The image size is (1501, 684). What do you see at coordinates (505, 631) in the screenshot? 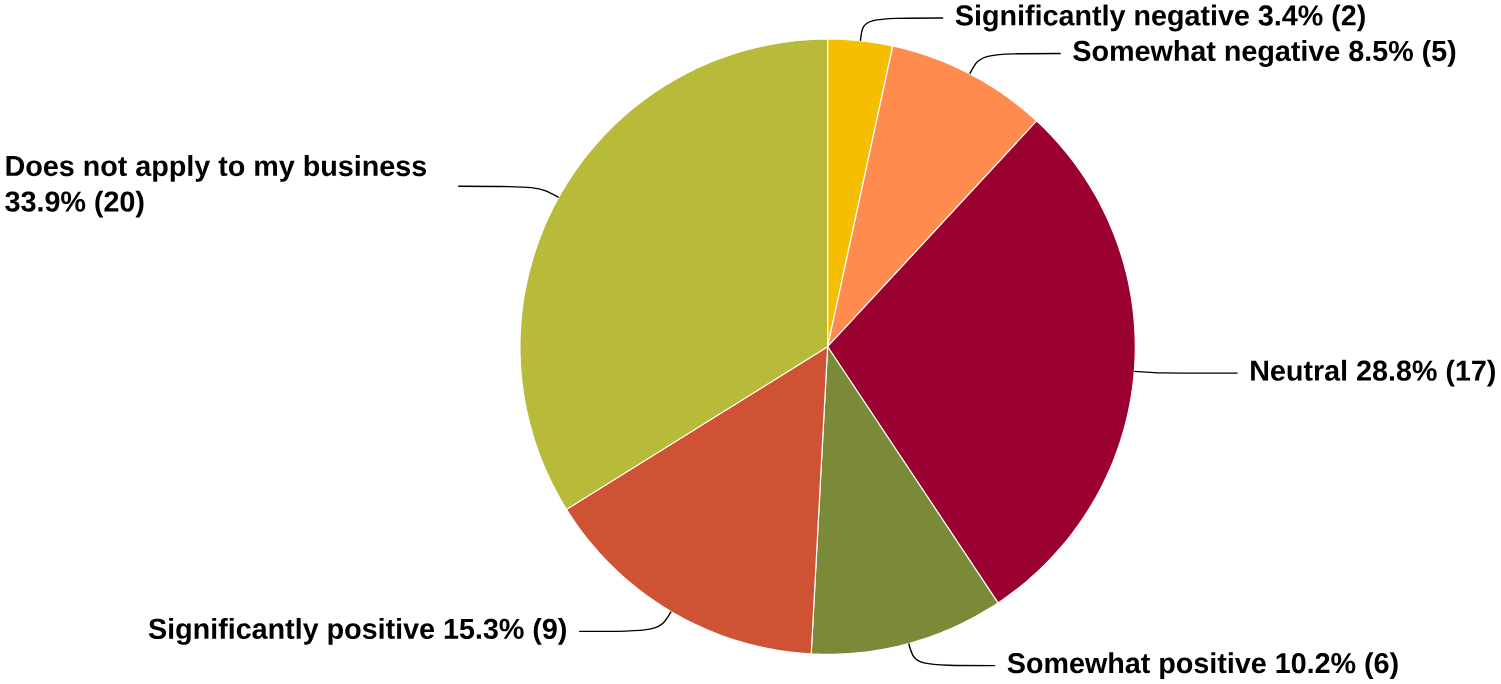
I see `data-label: 15.3% (9)` at bounding box center [505, 631].